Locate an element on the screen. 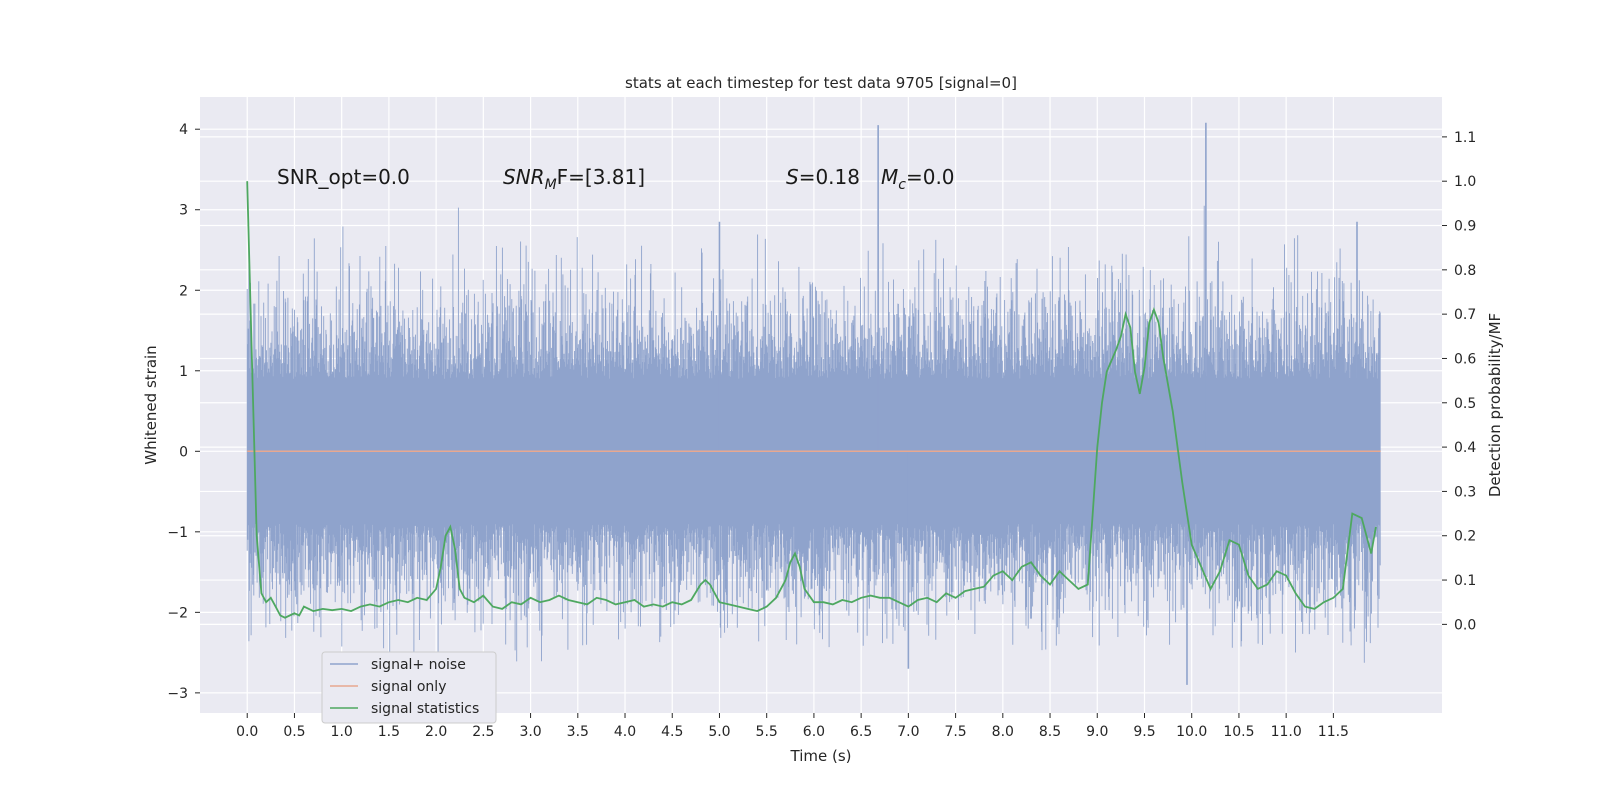  y2-tick-label-11: 1.1 is located at coordinates (1465, 138).